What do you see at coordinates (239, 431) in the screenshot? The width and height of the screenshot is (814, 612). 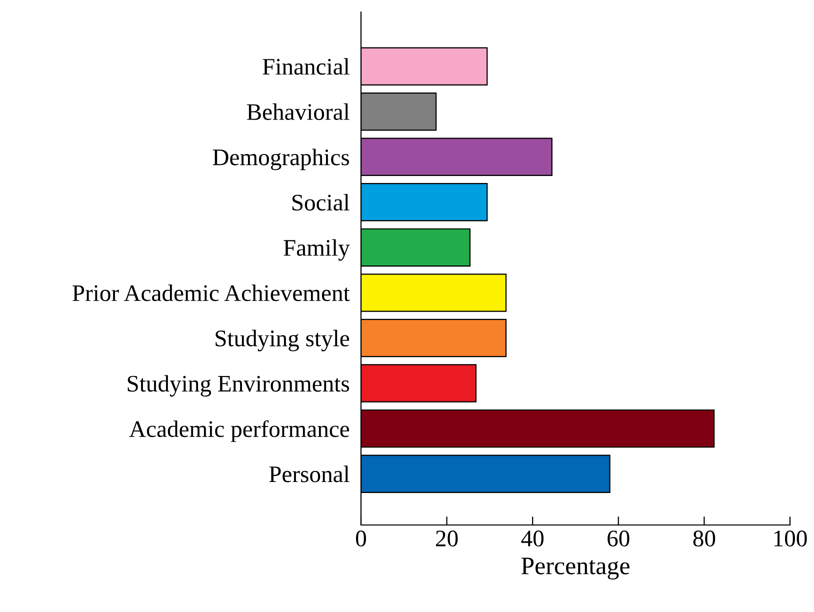 I see `y-tick-label: Academic performance` at bounding box center [239, 431].